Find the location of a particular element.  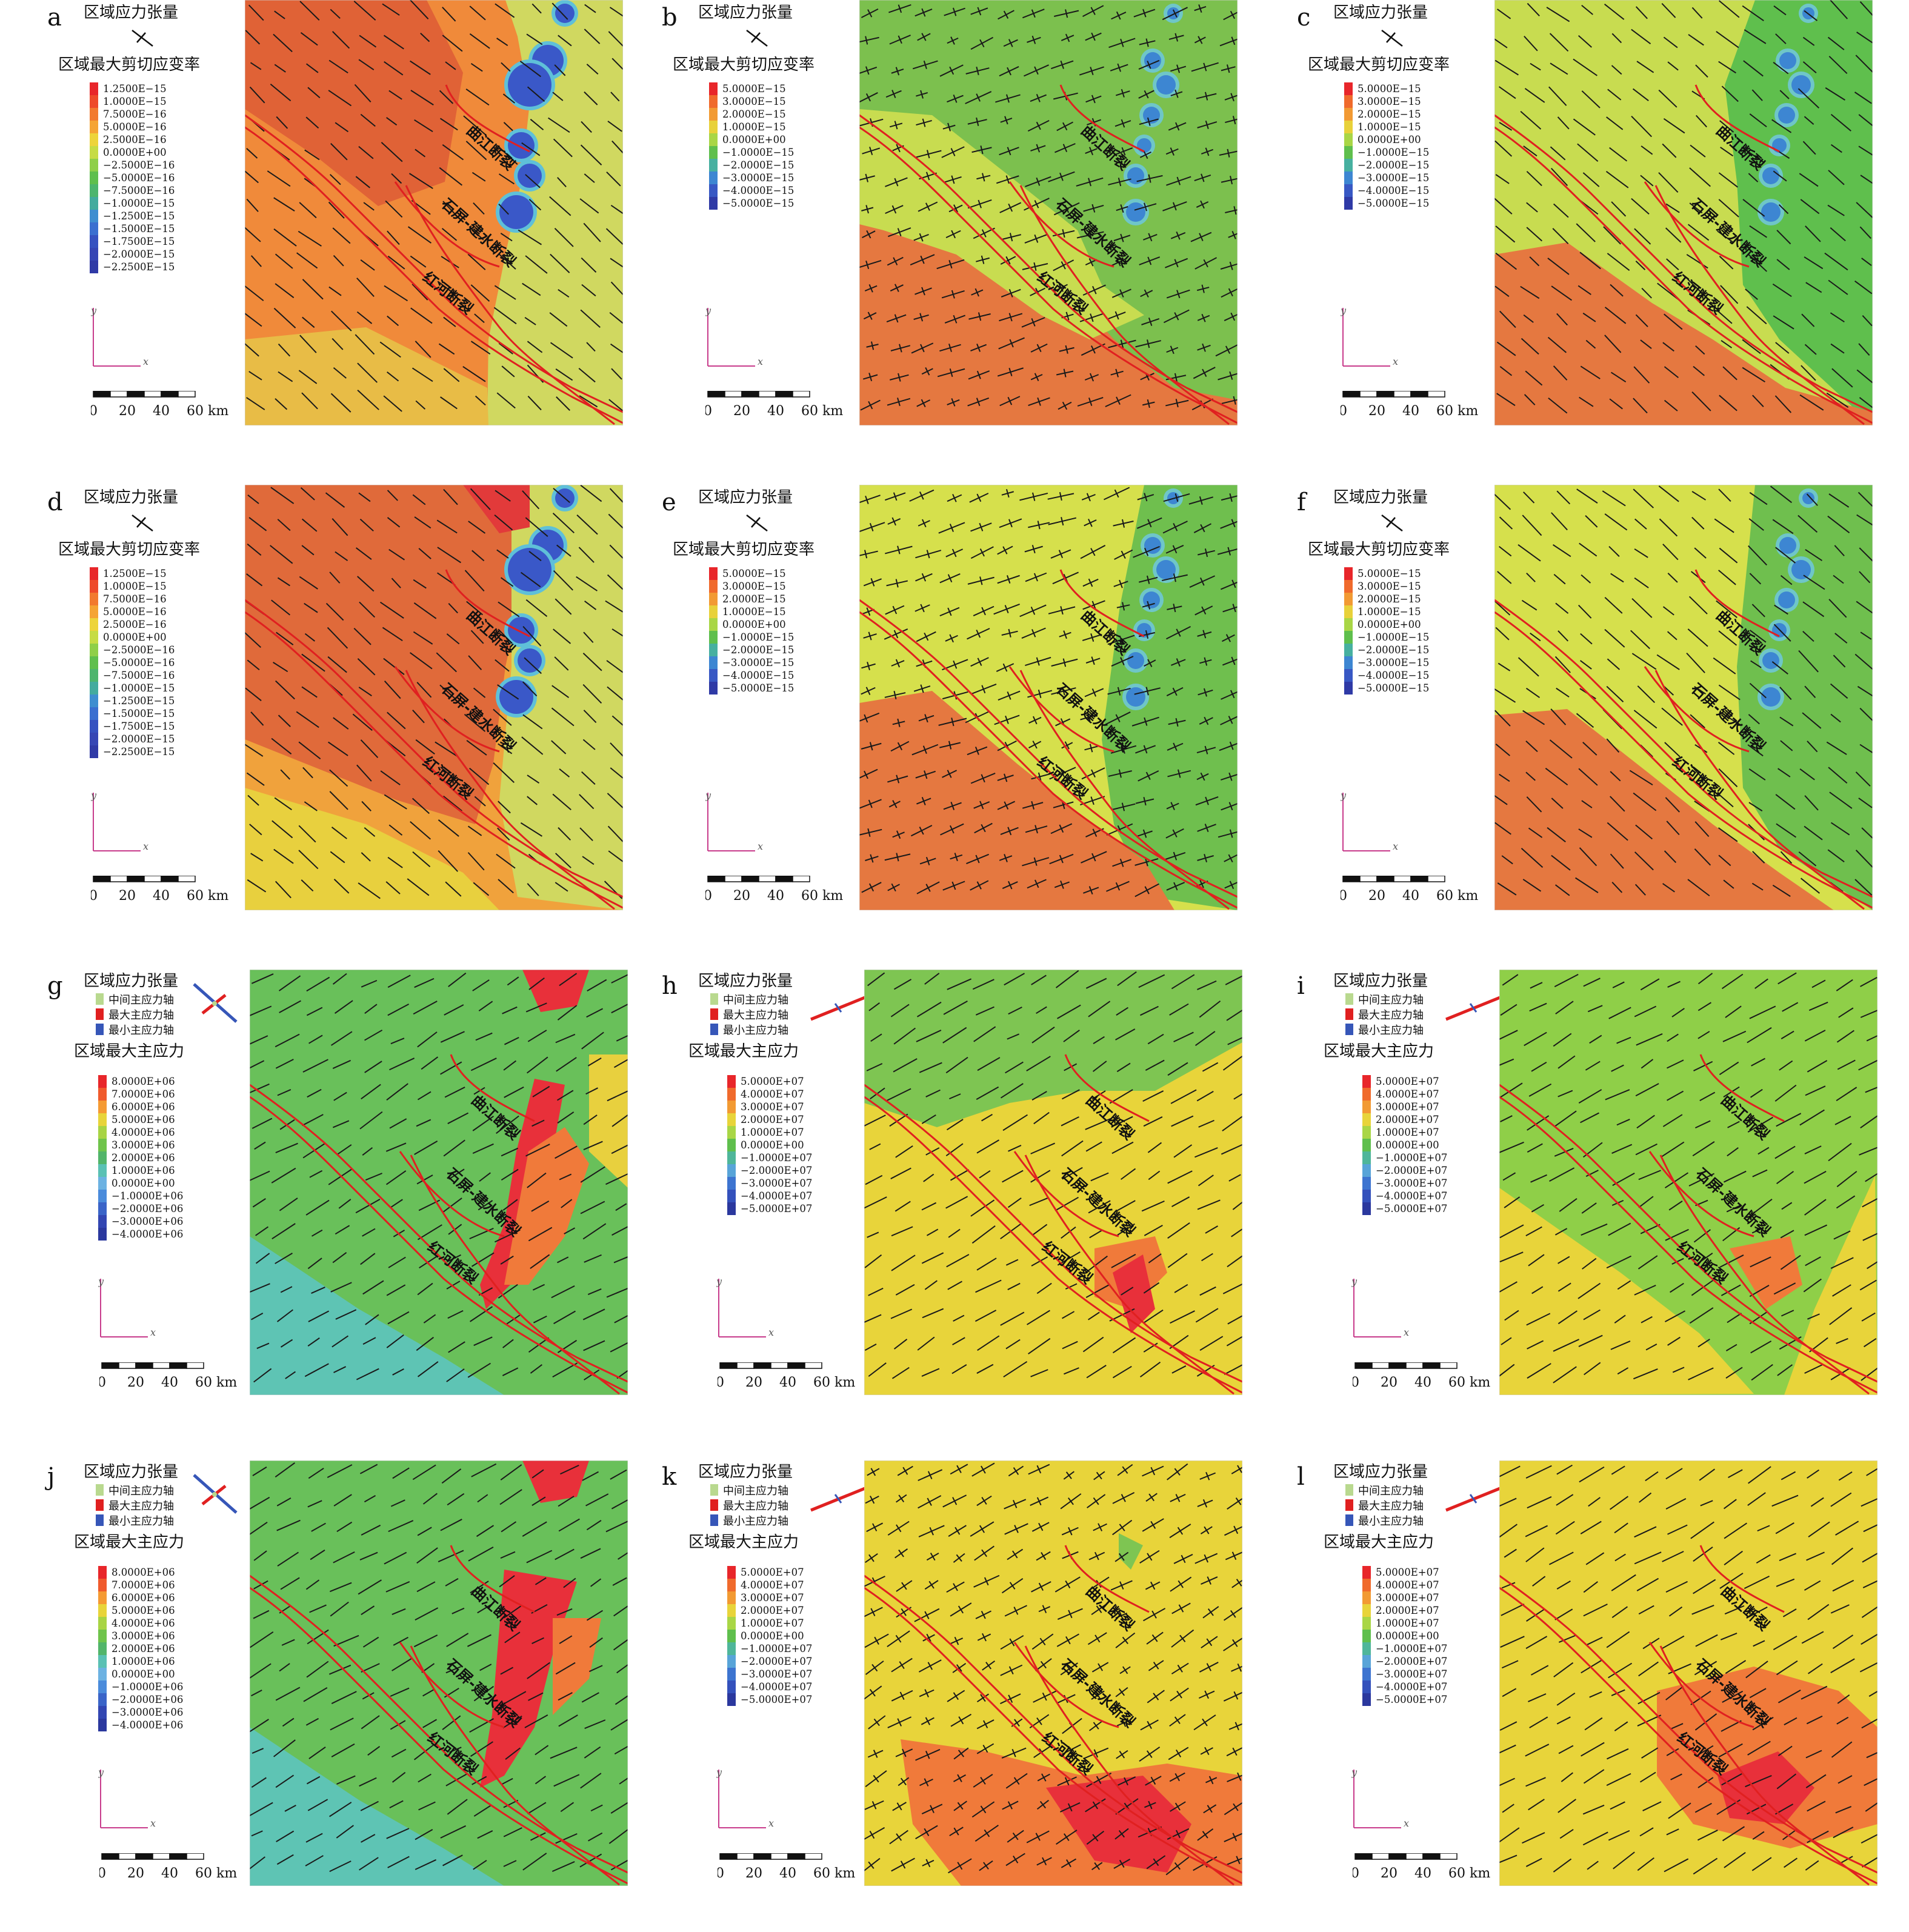

colorbar-row: −1.2500E−15 is located at coordinates (132, 701).